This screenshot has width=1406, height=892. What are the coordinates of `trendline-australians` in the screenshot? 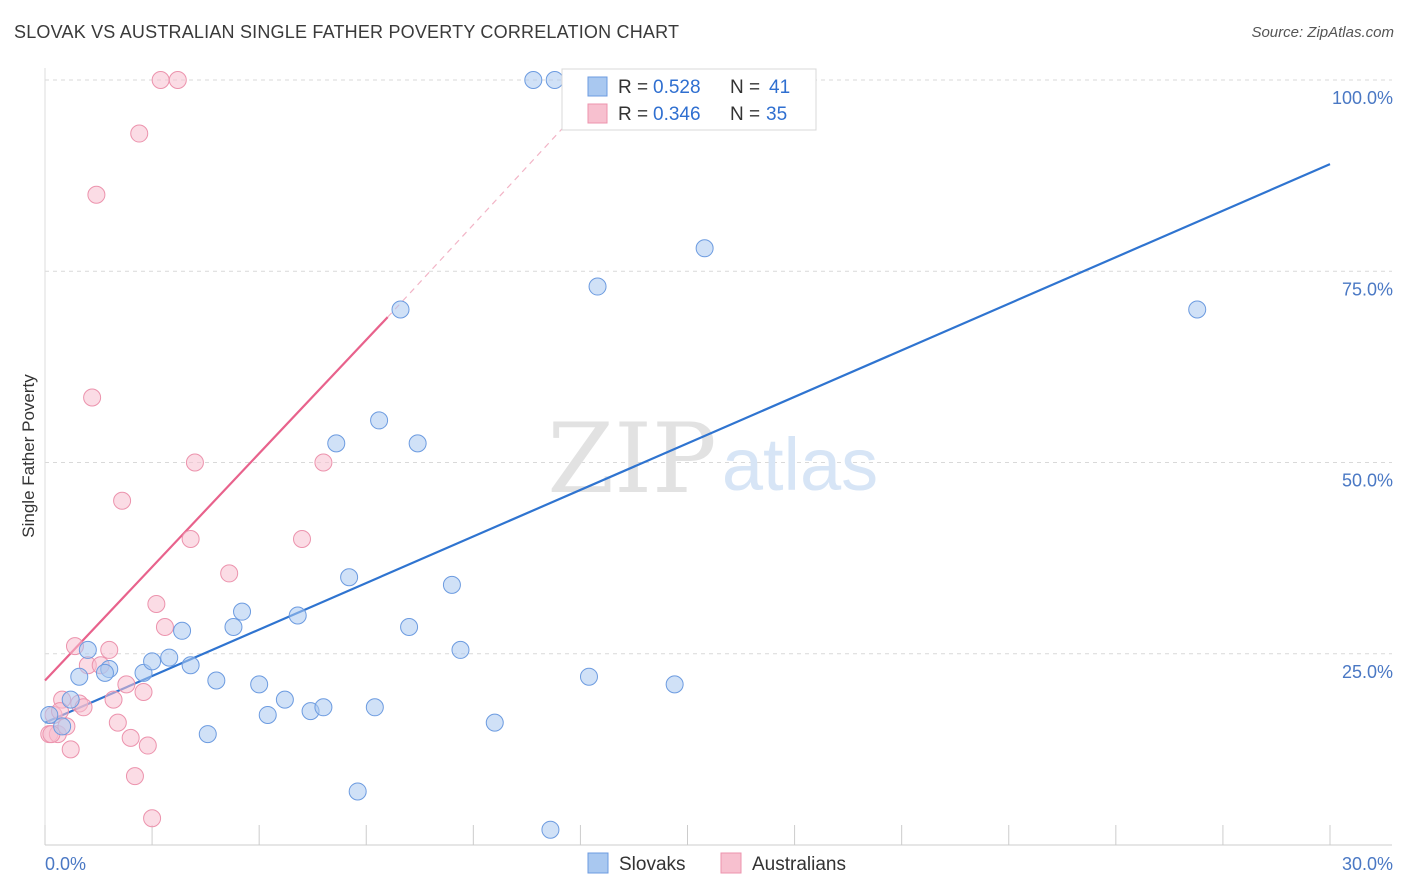 It's located at (216, 499).